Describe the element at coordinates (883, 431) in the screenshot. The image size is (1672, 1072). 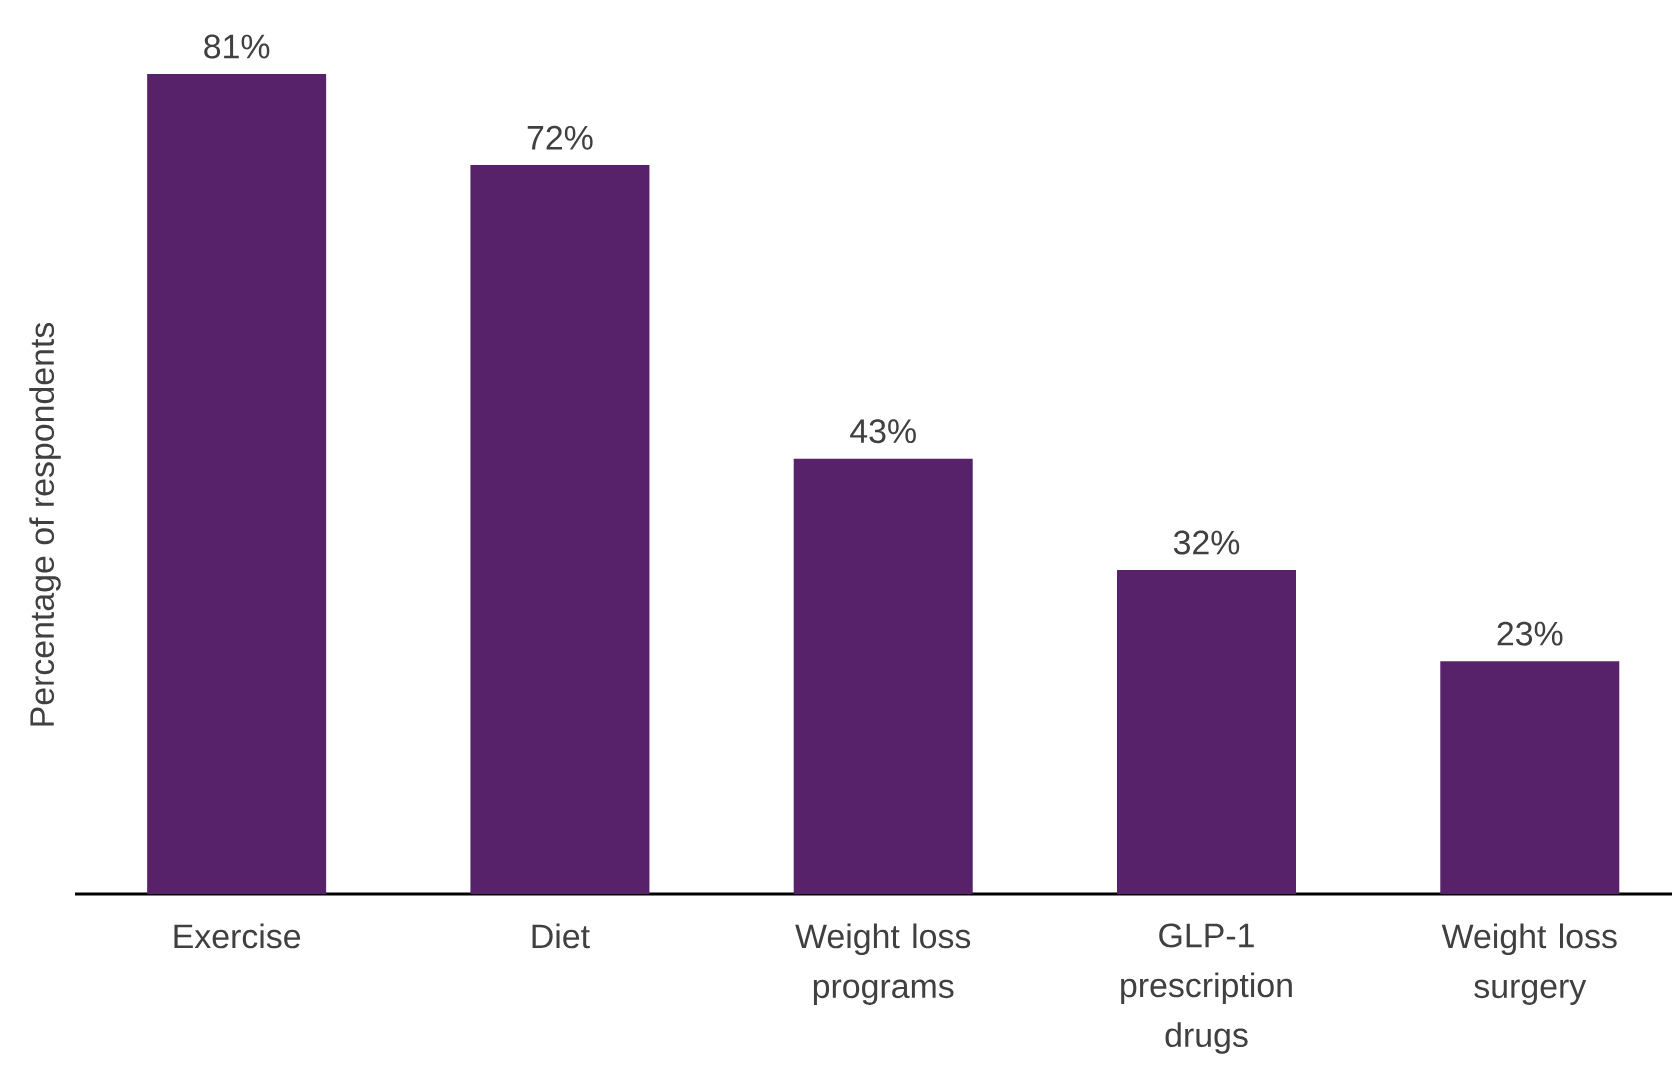
I see `data-label: 43%` at that location.